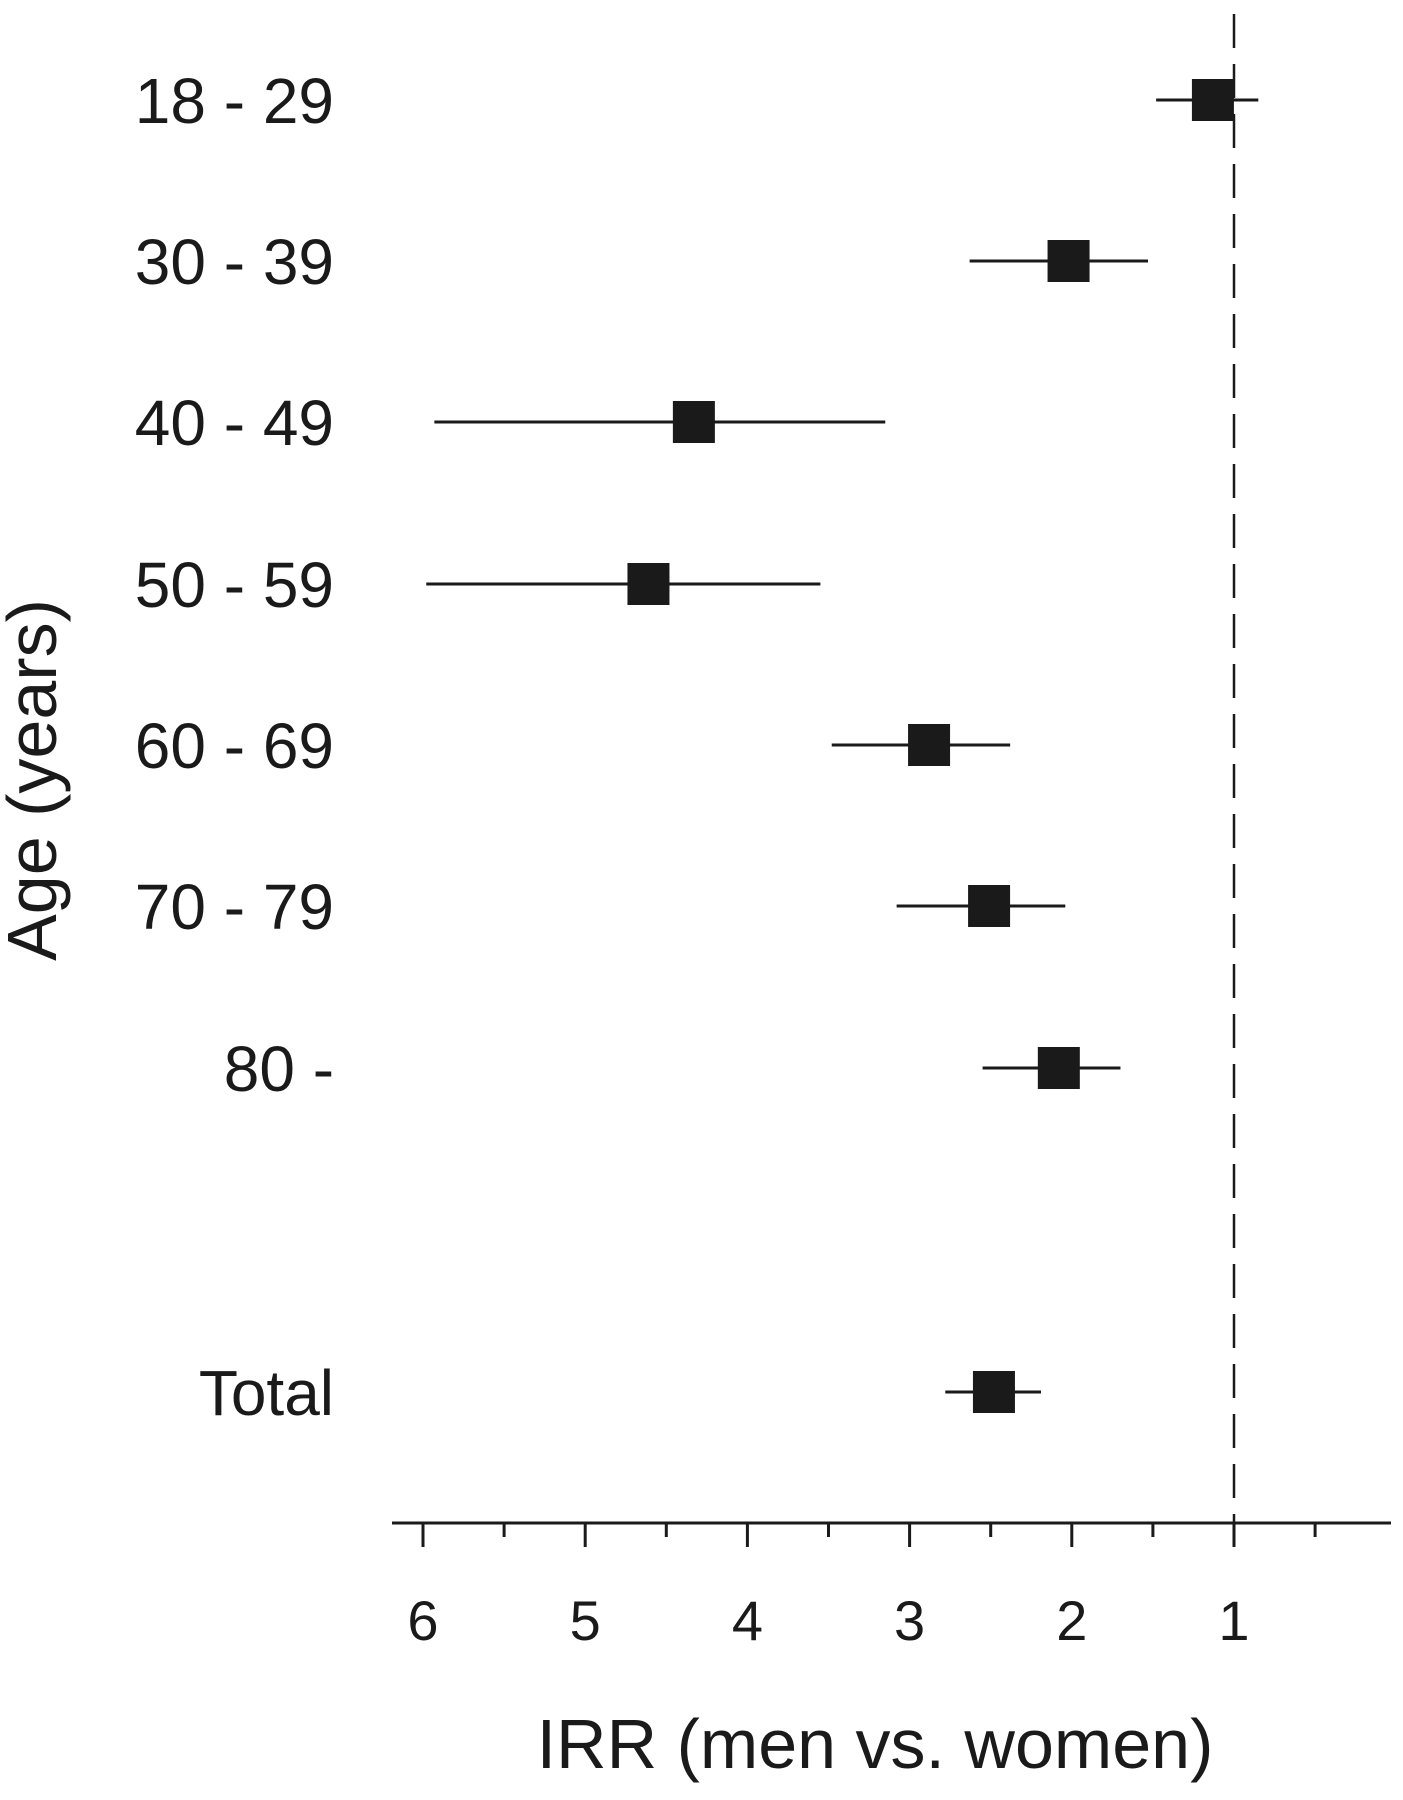 Image resolution: width=1403 pixels, height=1800 pixels. Describe the element at coordinates (234, 423) in the screenshot. I see `row-label: 40 - 49` at that location.